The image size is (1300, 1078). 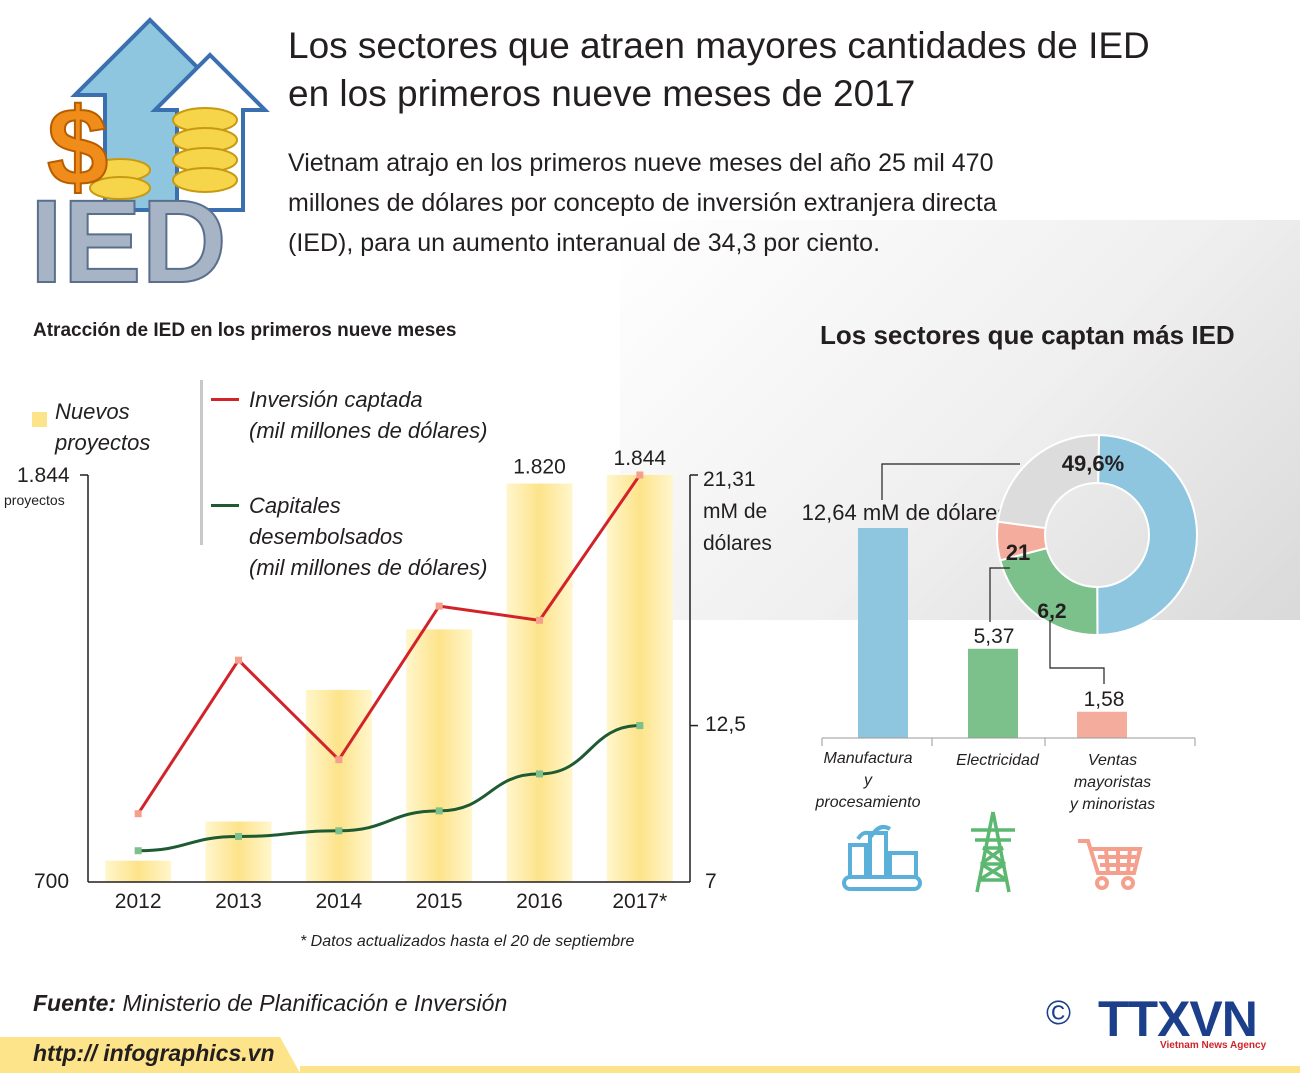 I want to click on bar-2016, so click(x=539, y=682).